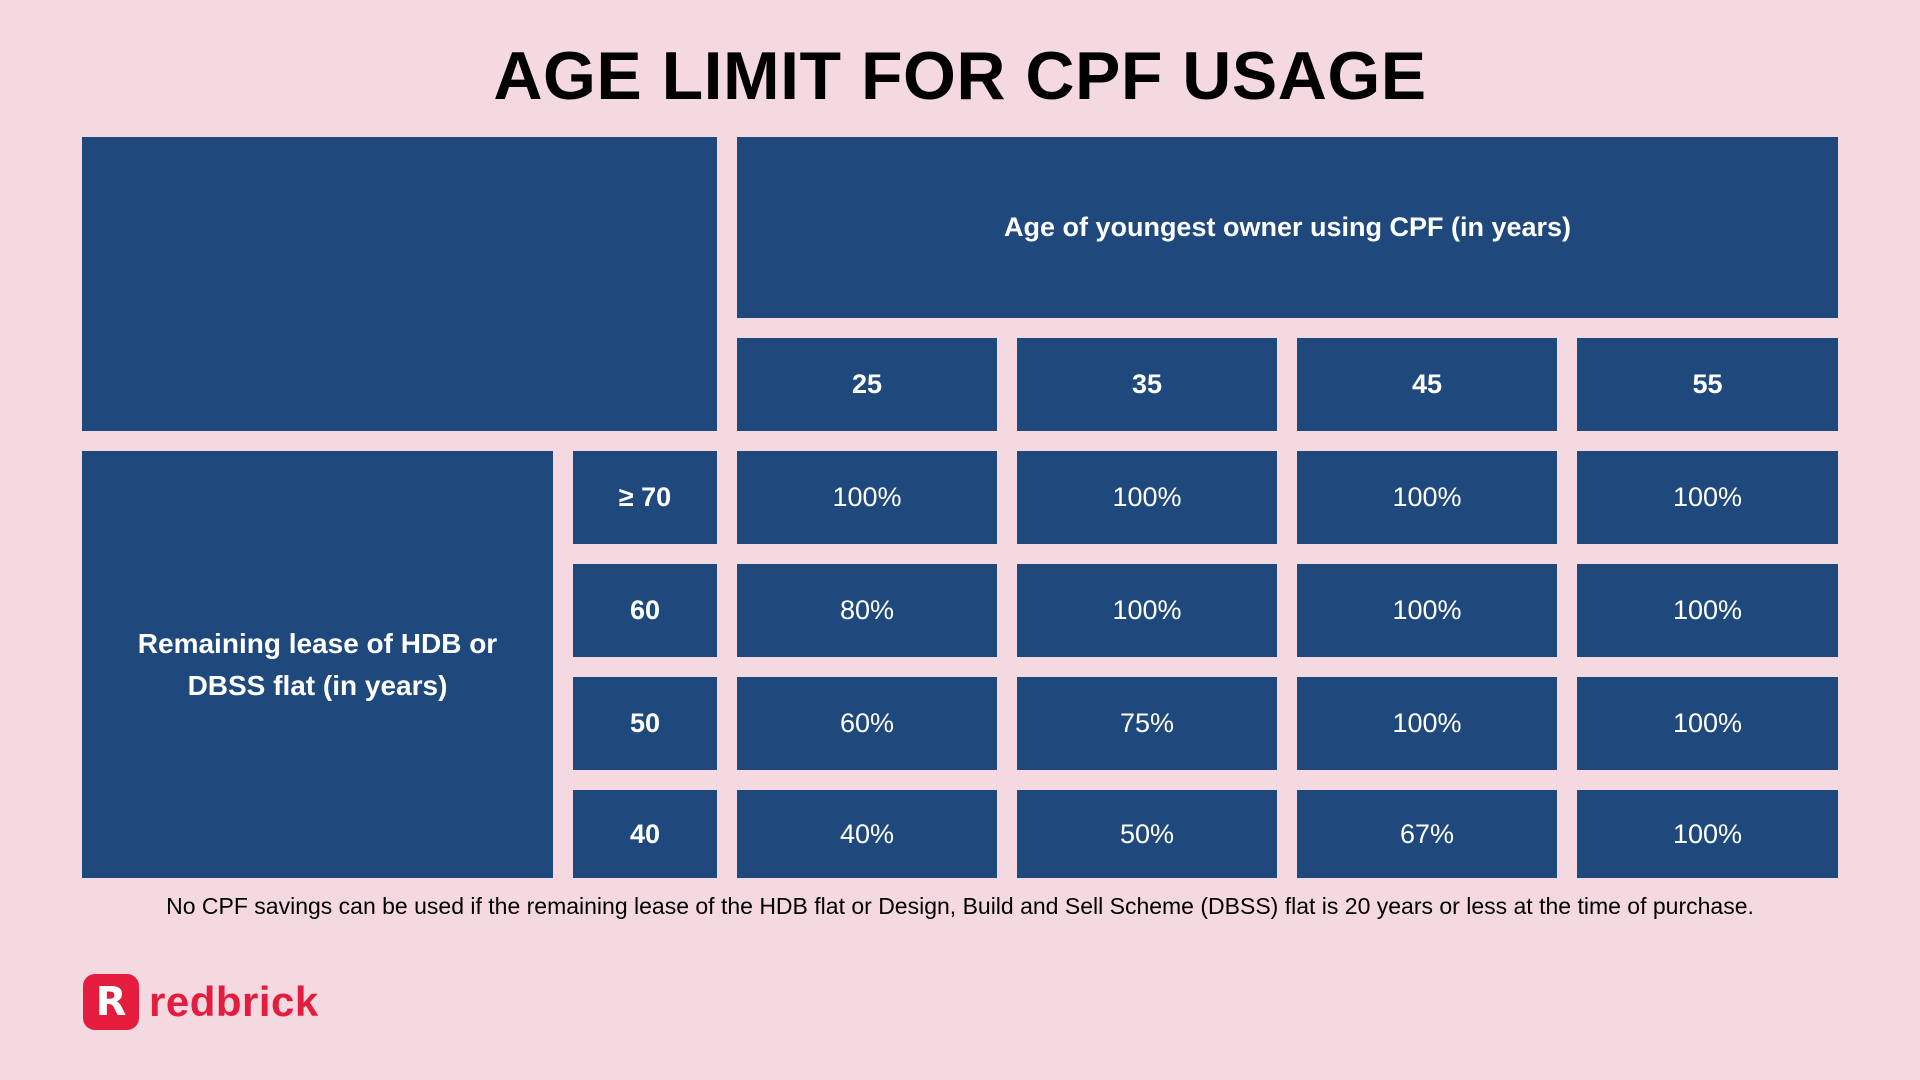 The width and height of the screenshot is (1920, 1080). I want to click on row-header: 50, so click(645, 723).